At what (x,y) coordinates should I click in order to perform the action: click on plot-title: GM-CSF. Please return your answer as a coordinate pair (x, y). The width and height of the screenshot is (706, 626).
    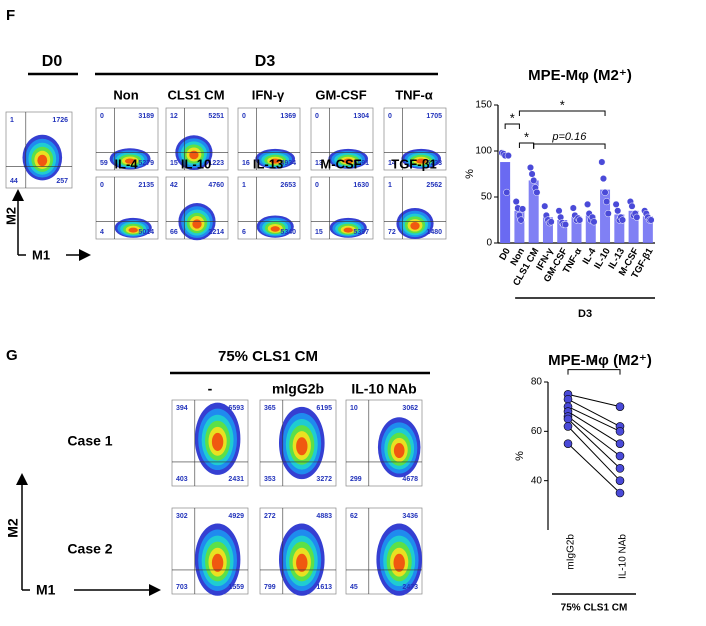
    Looking at the image, I should click on (340, 94).